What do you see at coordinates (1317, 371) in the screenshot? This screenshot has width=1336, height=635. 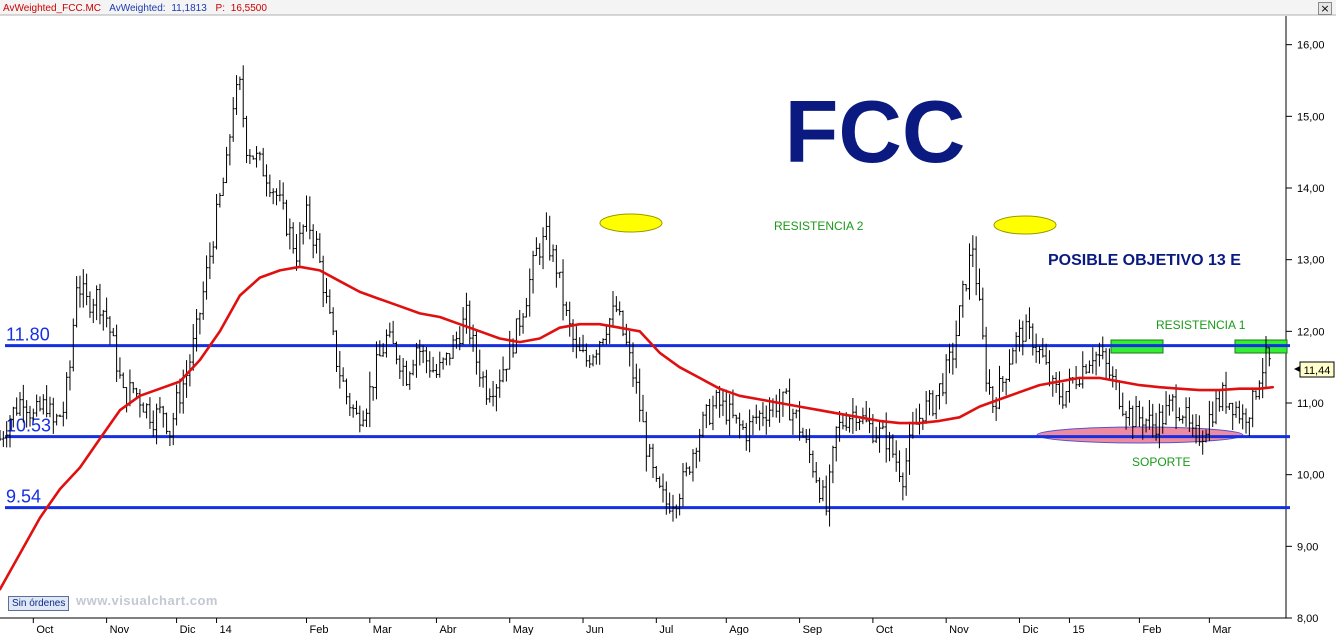 I see `last-price-label: 11,44` at bounding box center [1317, 371].